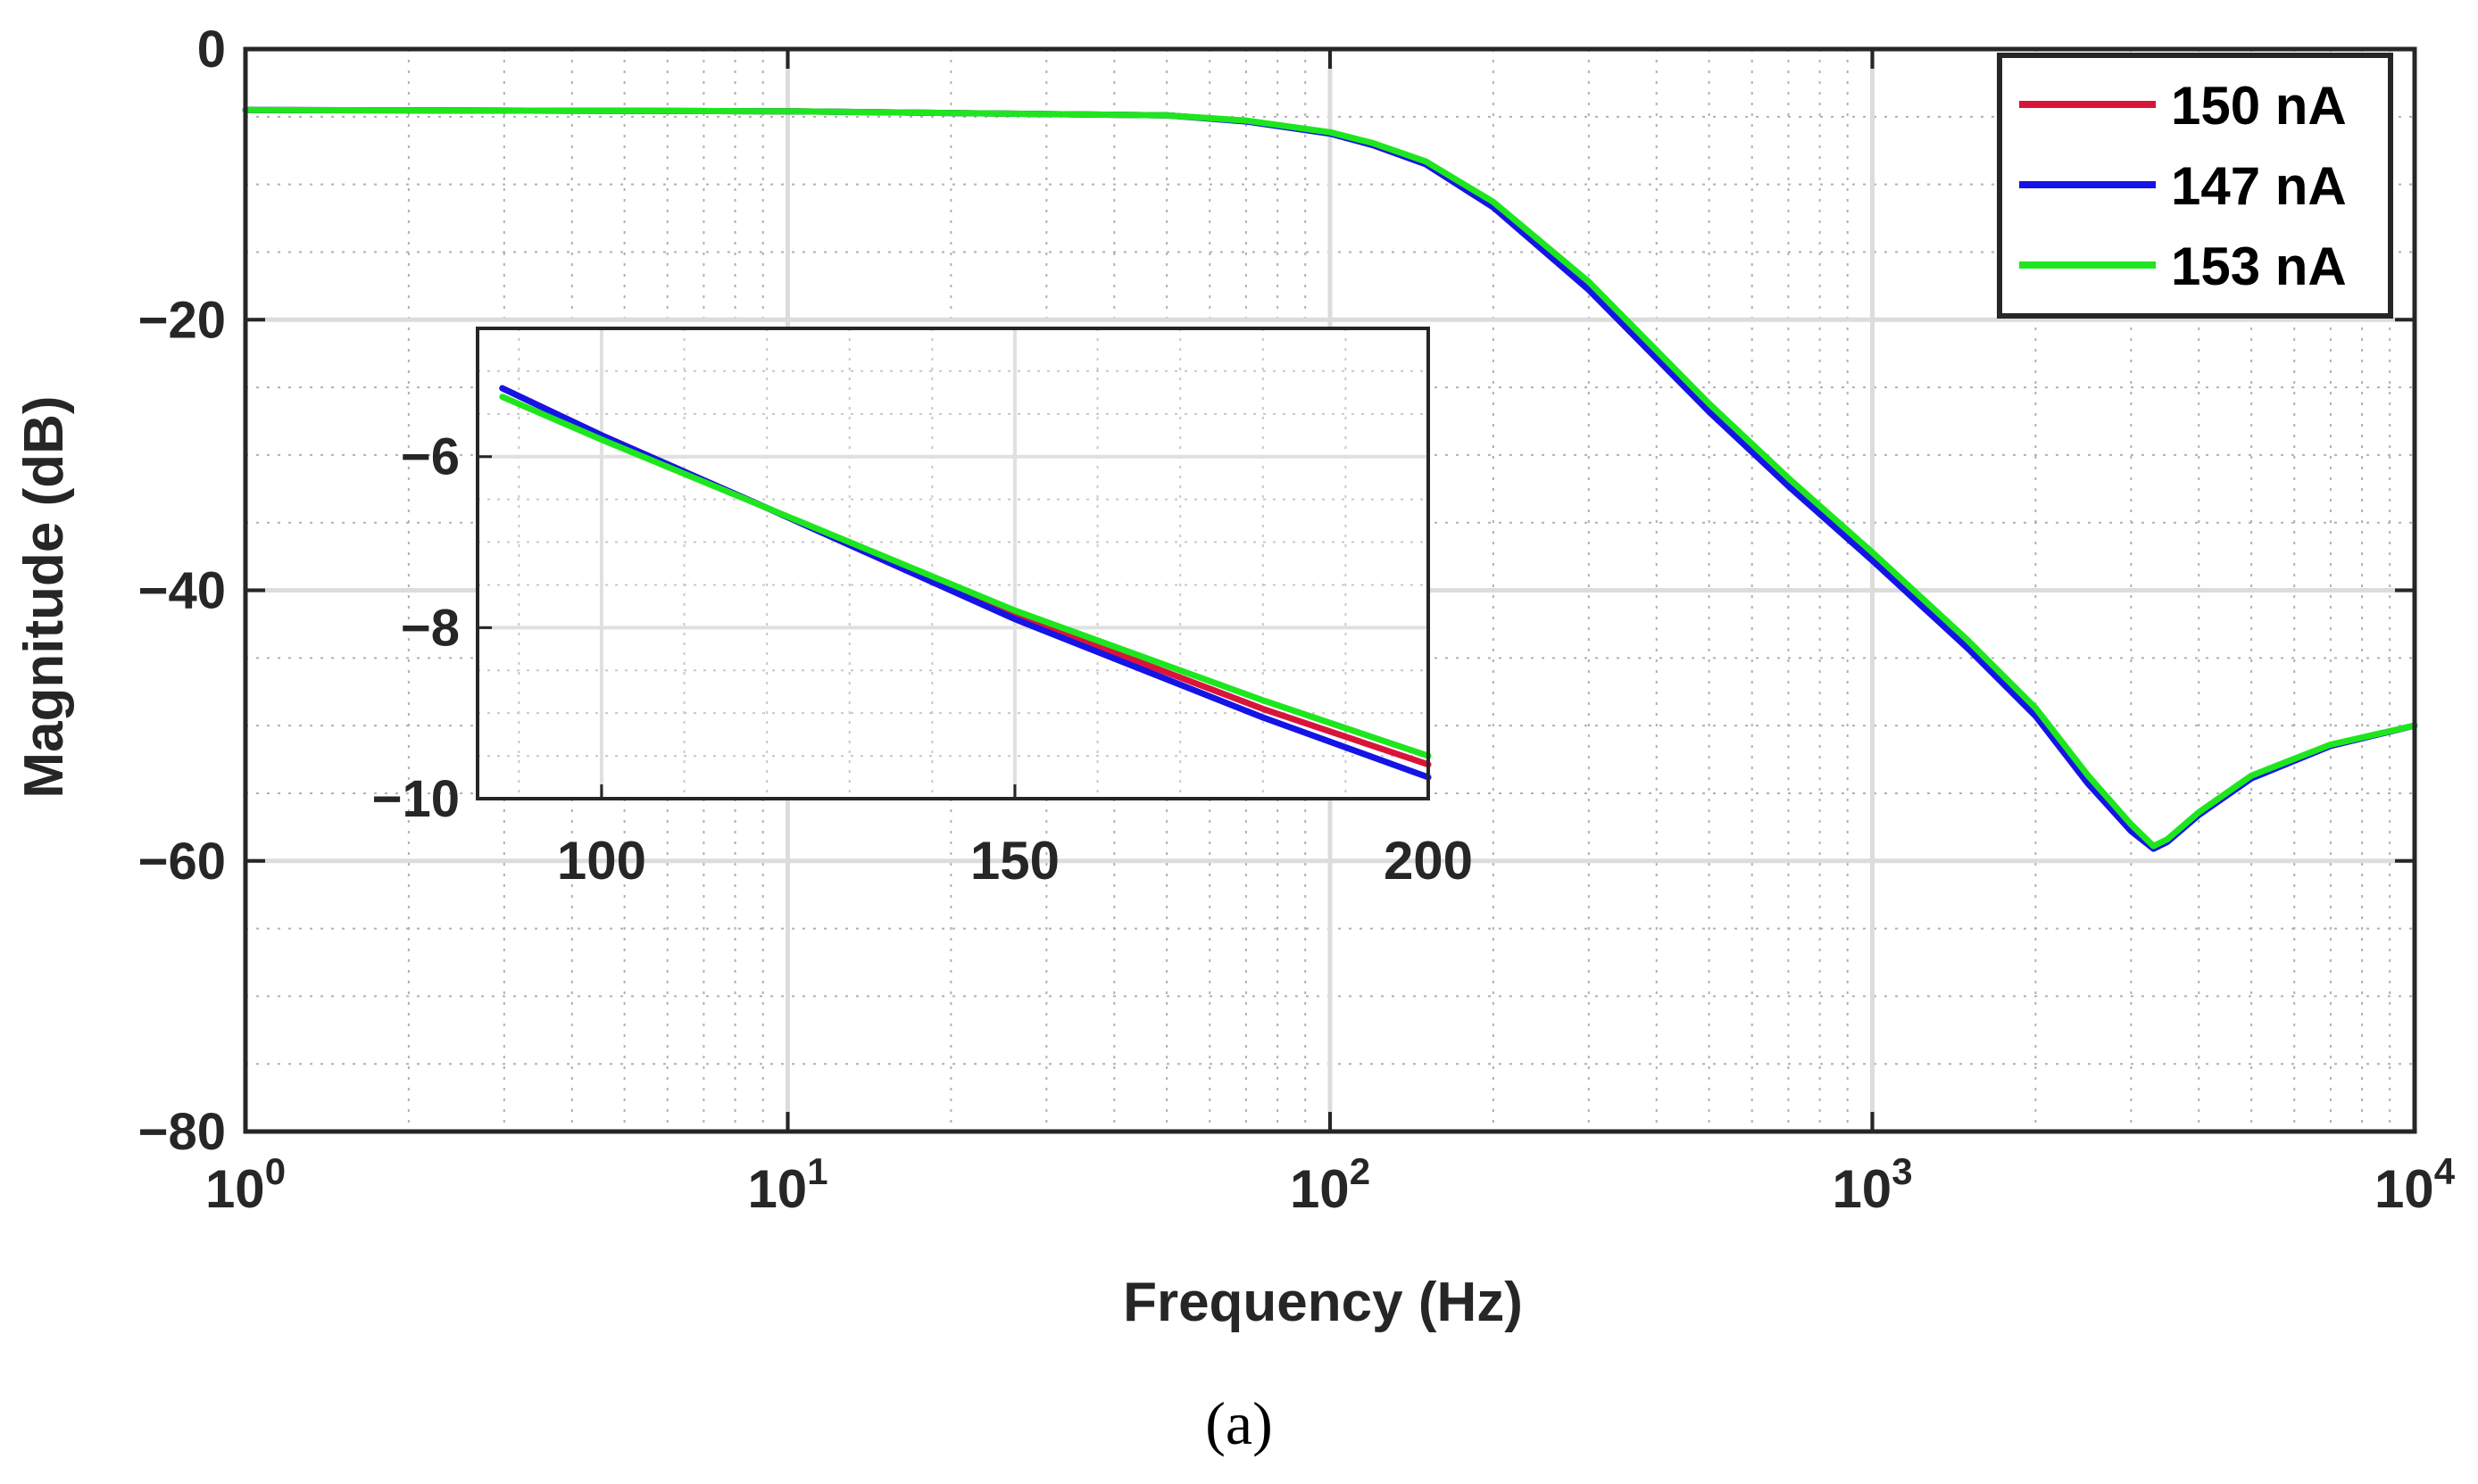 This screenshot has height=1484, width=2478. What do you see at coordinates (601, 861) in the screenshot?
I see `inset-x-tick-label: 100` at bounding box center [601, 861].